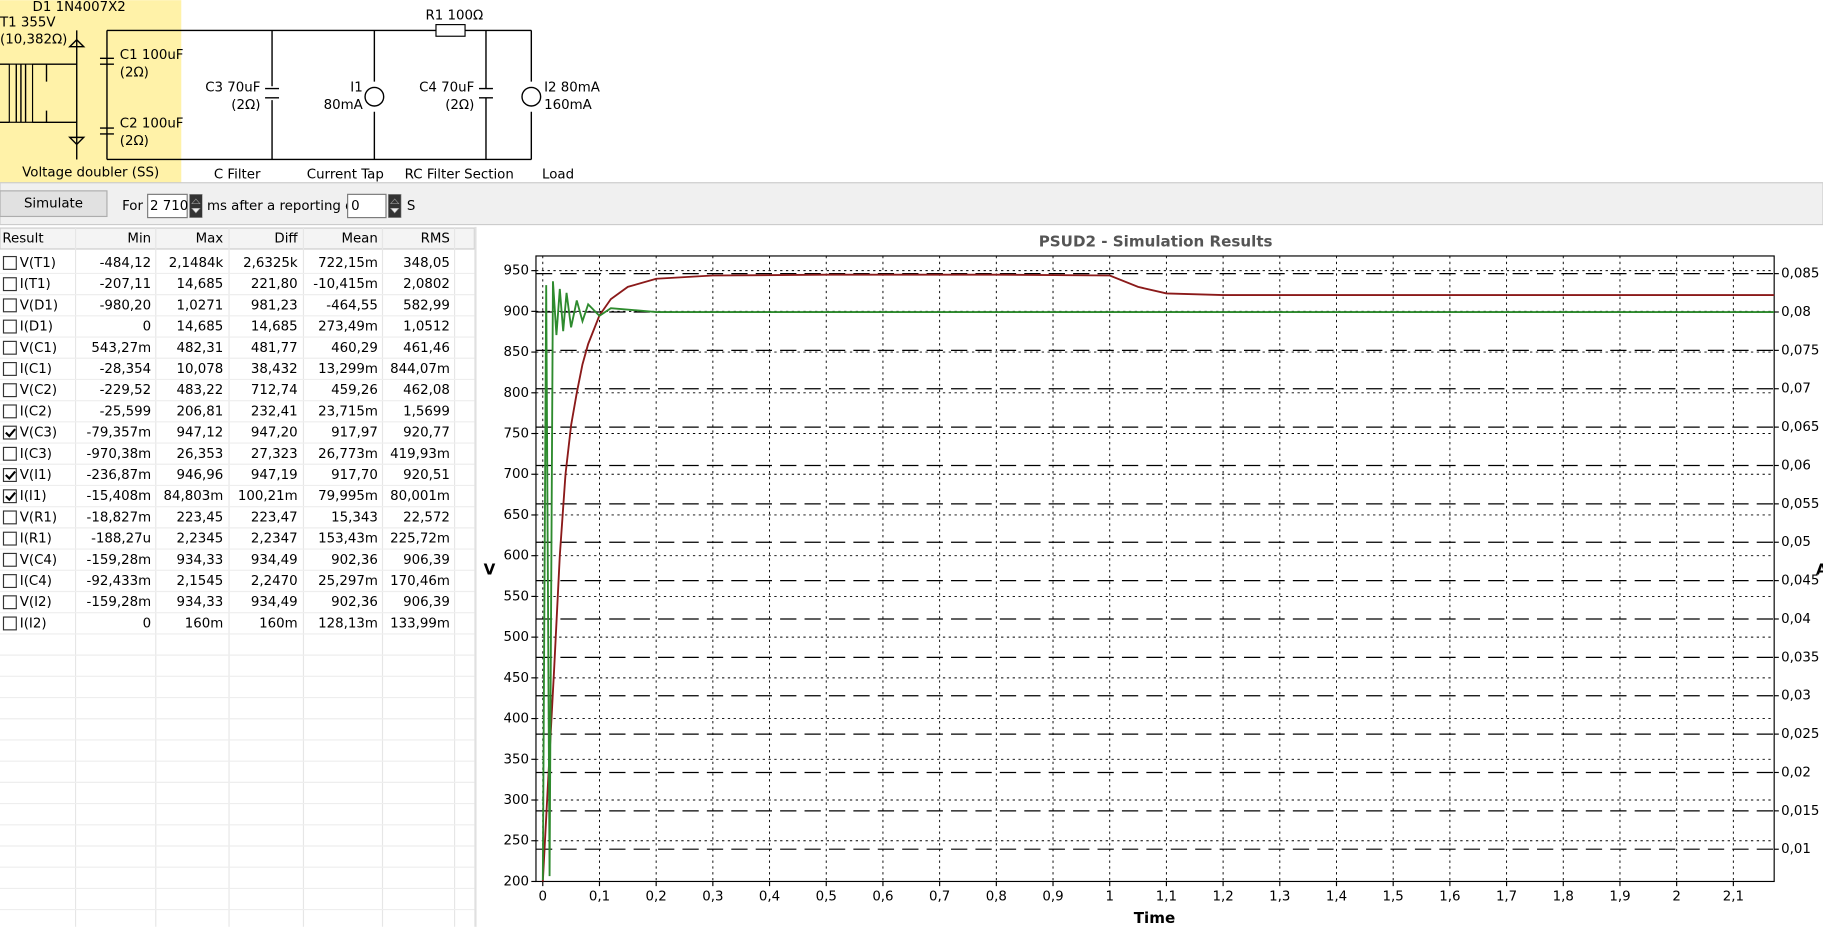 This screenshot has height=927, width=1823. I want to click on table-header, so click(237, 238).